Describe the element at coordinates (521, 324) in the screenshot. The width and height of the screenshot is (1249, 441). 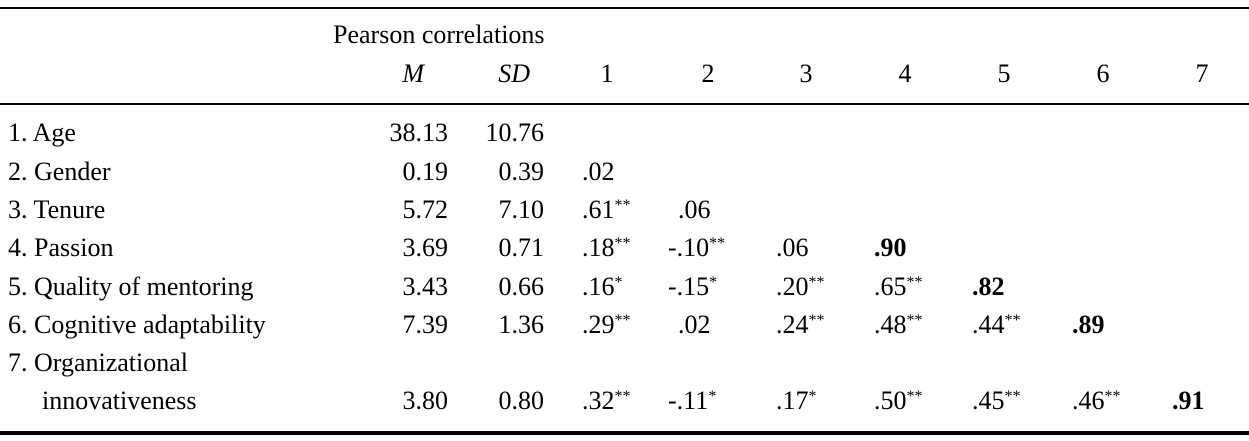
I see `sd-value: 1.36` at that location.